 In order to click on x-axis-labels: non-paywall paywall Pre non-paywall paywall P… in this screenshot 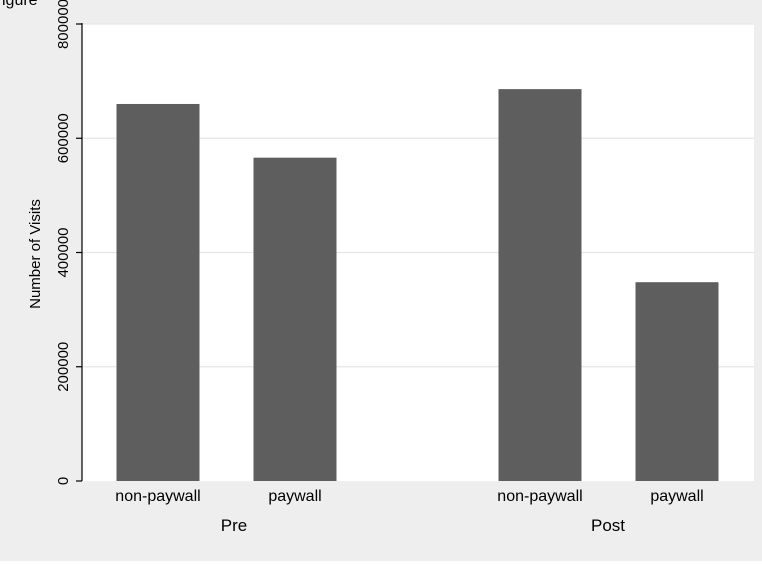, I will do `click(409, 511)`.